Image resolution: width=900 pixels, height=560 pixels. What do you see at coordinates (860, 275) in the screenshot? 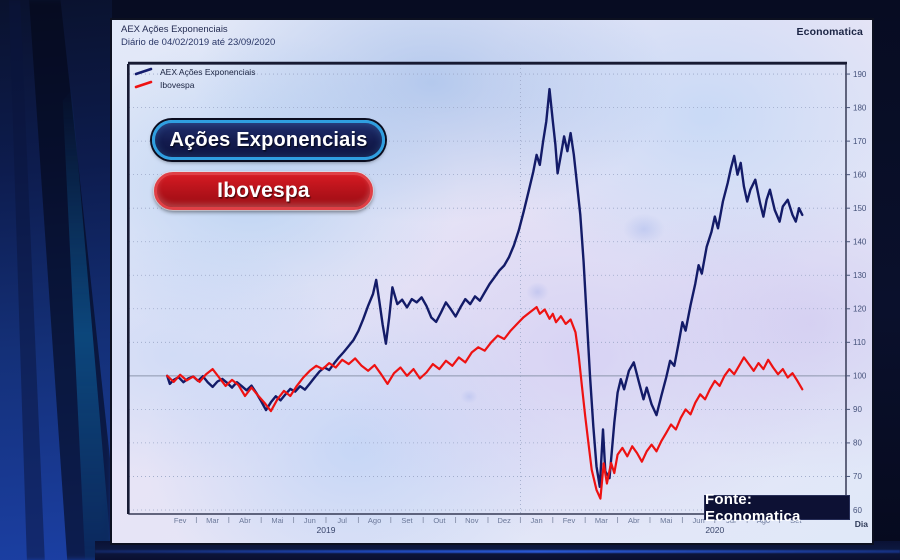
I see `y-tick-label: 130` at bounding box center [860, 275].